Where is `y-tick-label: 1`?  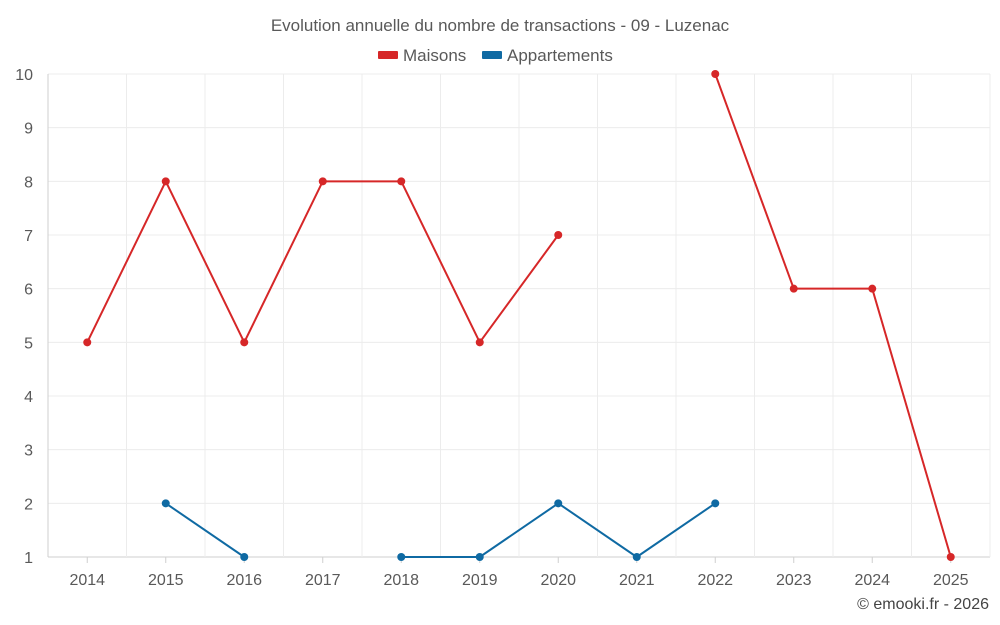 y-tick-label: 1 is located at coordinates (28, 558).